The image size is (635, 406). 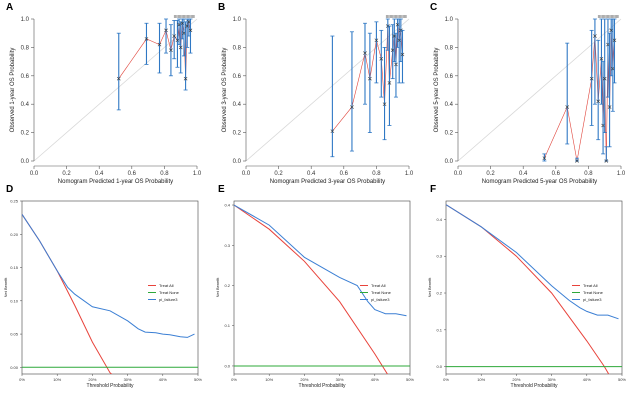 What do you see at coordinates (9, 7) in the screenshot?
I see `panel-letter-a: A` at bounding box center [9, 7].